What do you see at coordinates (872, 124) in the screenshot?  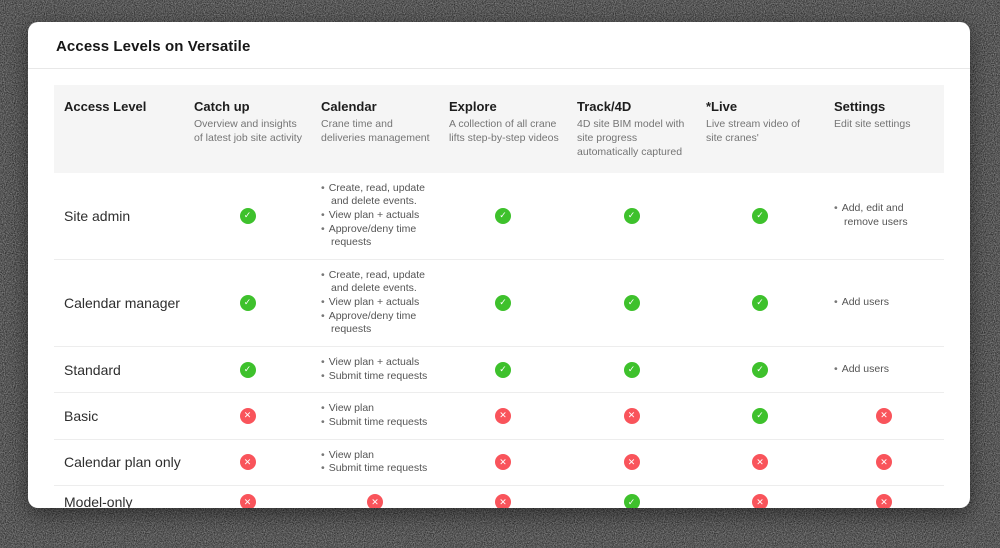 I see `column-description: Edit site settings` at bounding box center [872, 124].